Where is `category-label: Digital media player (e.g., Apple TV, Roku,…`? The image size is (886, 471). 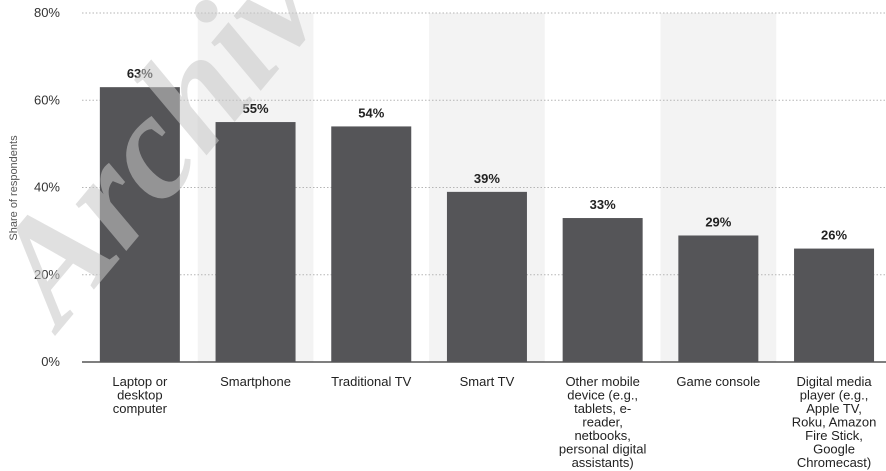 category-label: Digital media player (e.g., Apple TV, Roku,… is located at coordinates (834, 422).